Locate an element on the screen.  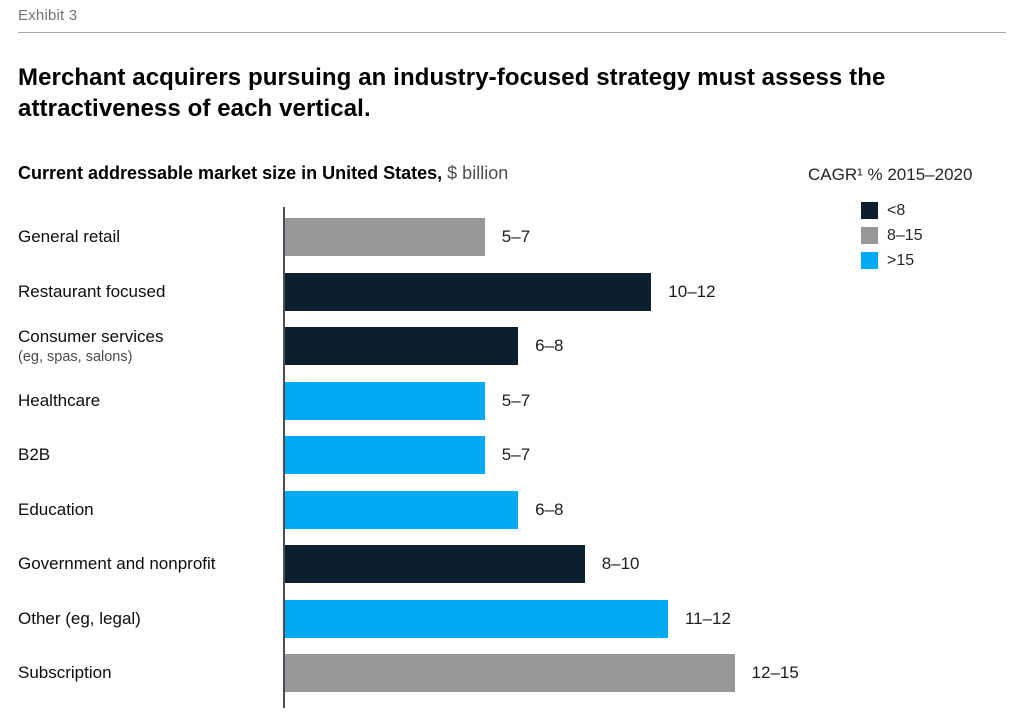
category-label: Other (eg, legal) is located at coordinates (79, 618).